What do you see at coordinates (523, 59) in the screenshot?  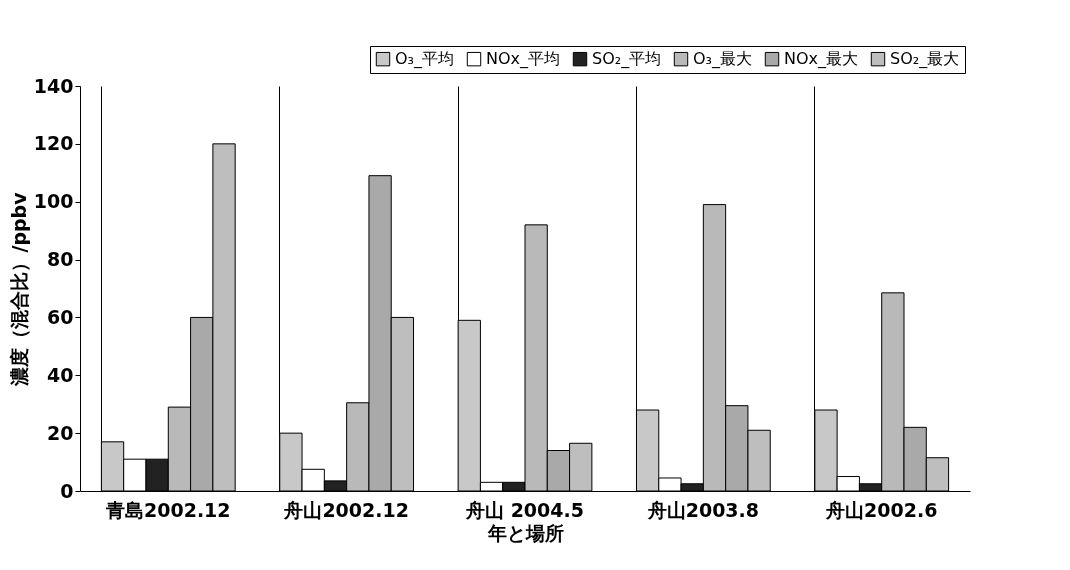 I see `legend-label: NOx_平均` at bounding box center [523, 59].